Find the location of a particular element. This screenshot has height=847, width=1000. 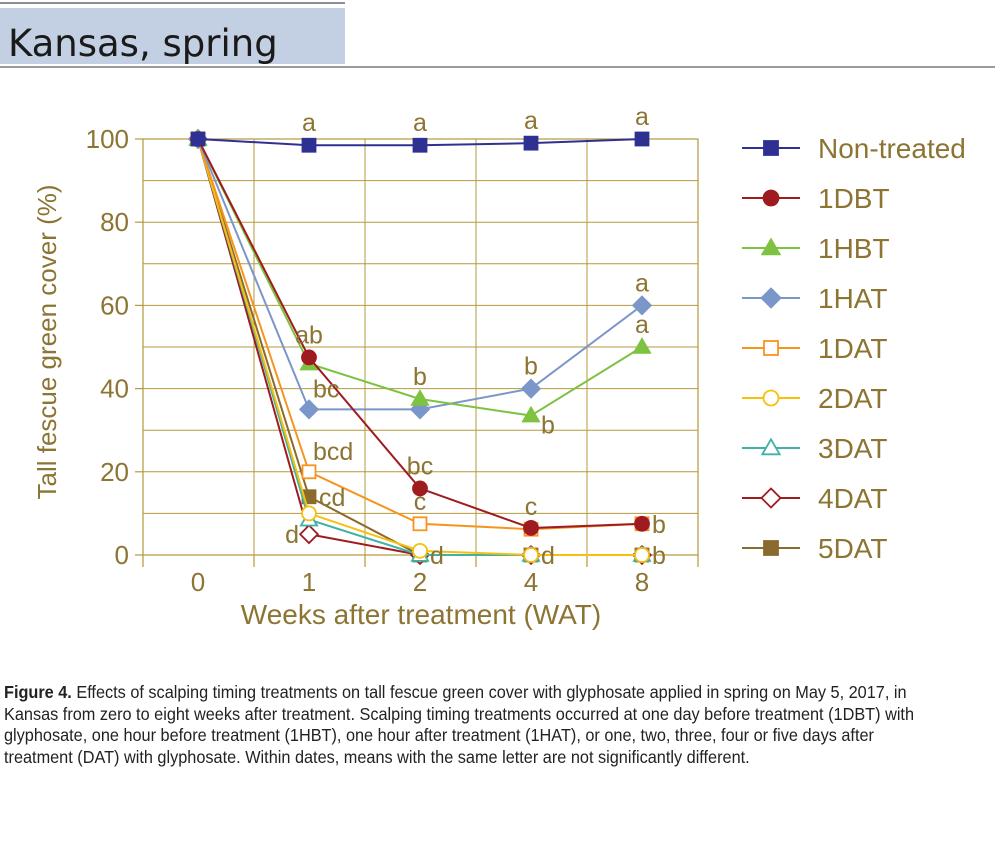

legend-item: 4DAT is located at coordinates (815, 498).